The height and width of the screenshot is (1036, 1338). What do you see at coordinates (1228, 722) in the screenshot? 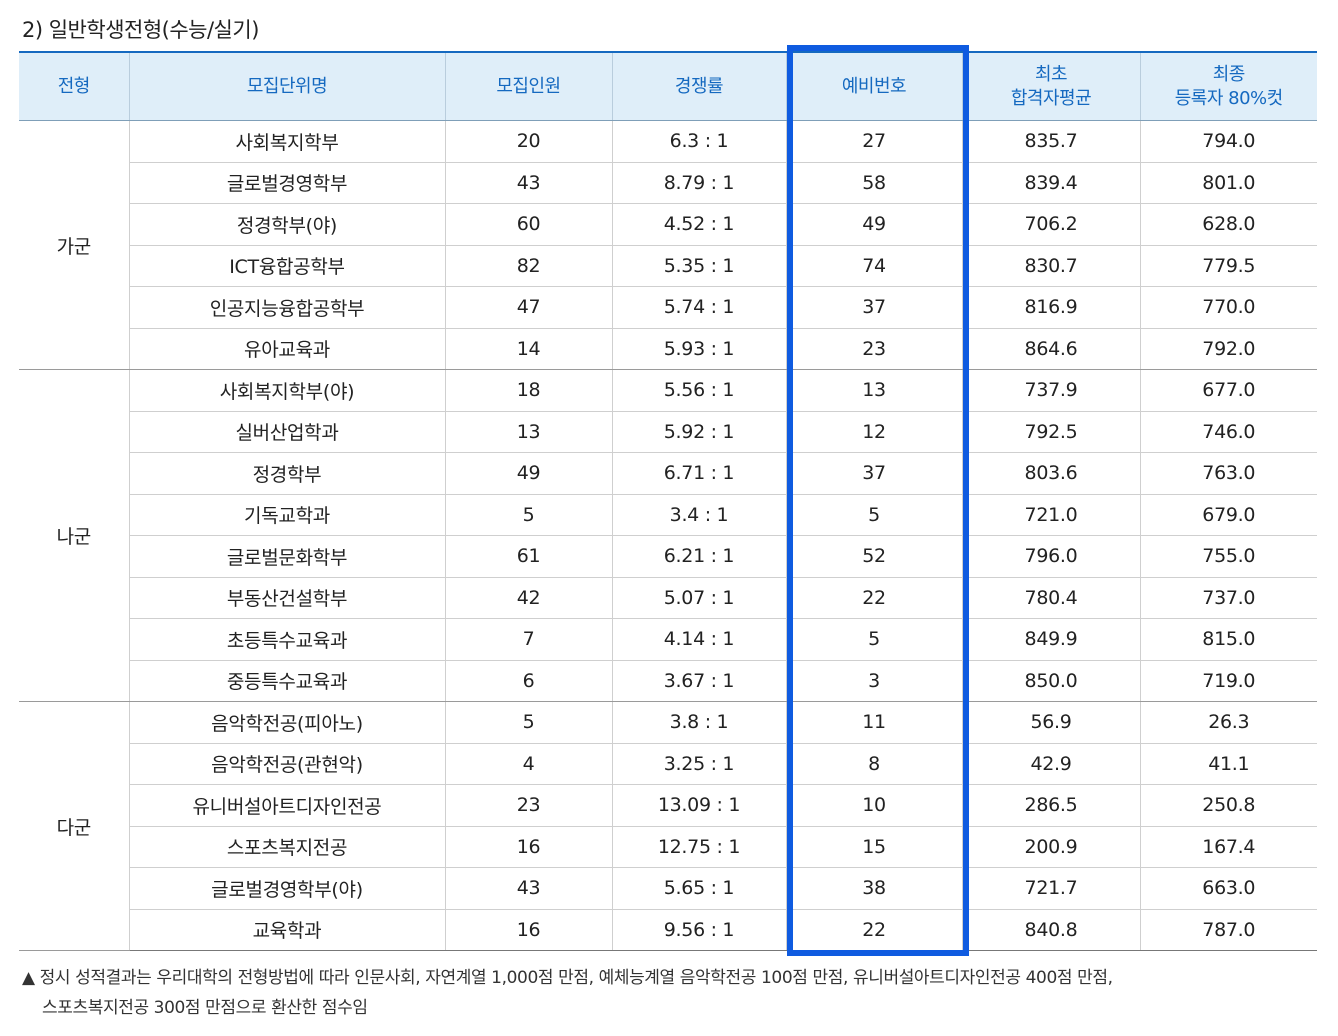
I see `cell-final: 26.3` at bounding box center [1228, 722].